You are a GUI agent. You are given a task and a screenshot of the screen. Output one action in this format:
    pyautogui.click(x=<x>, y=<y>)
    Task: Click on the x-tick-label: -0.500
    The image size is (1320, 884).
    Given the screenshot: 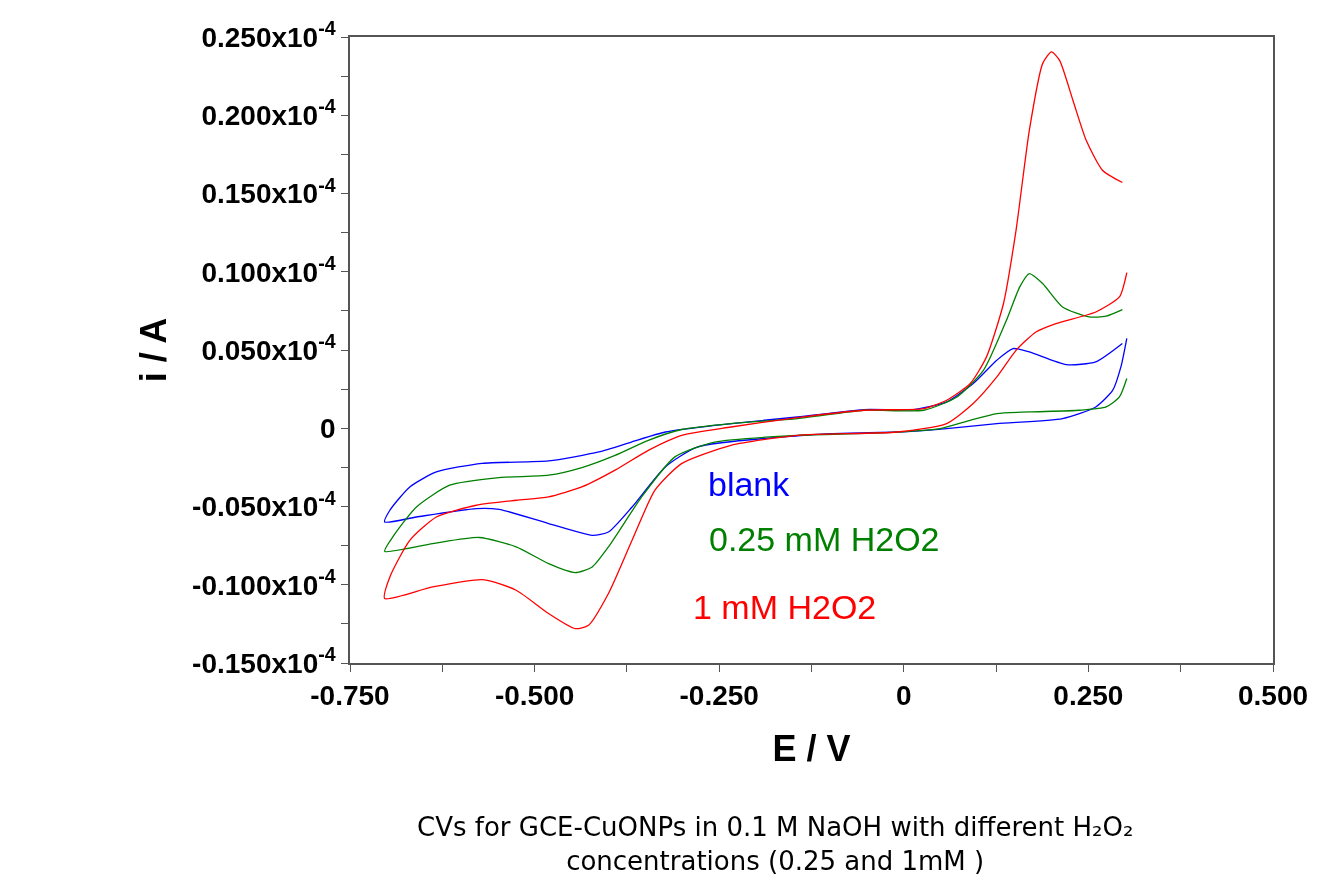 What is the action you would take?
    pyautogui.click(x=534, y=696)
    